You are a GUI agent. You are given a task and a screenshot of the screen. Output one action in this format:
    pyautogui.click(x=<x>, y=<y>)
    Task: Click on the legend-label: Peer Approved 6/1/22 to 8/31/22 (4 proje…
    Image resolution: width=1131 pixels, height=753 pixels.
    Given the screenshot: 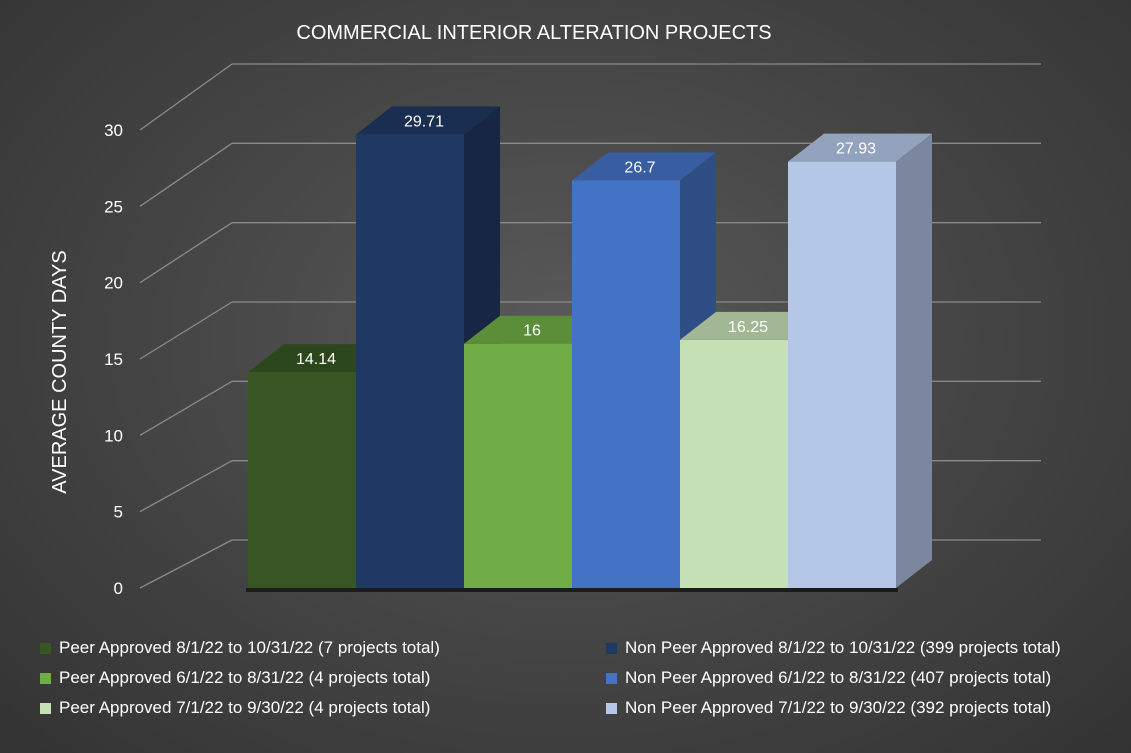 What is the action you would take?
    pyautogui.click(x=245, y=677)
    